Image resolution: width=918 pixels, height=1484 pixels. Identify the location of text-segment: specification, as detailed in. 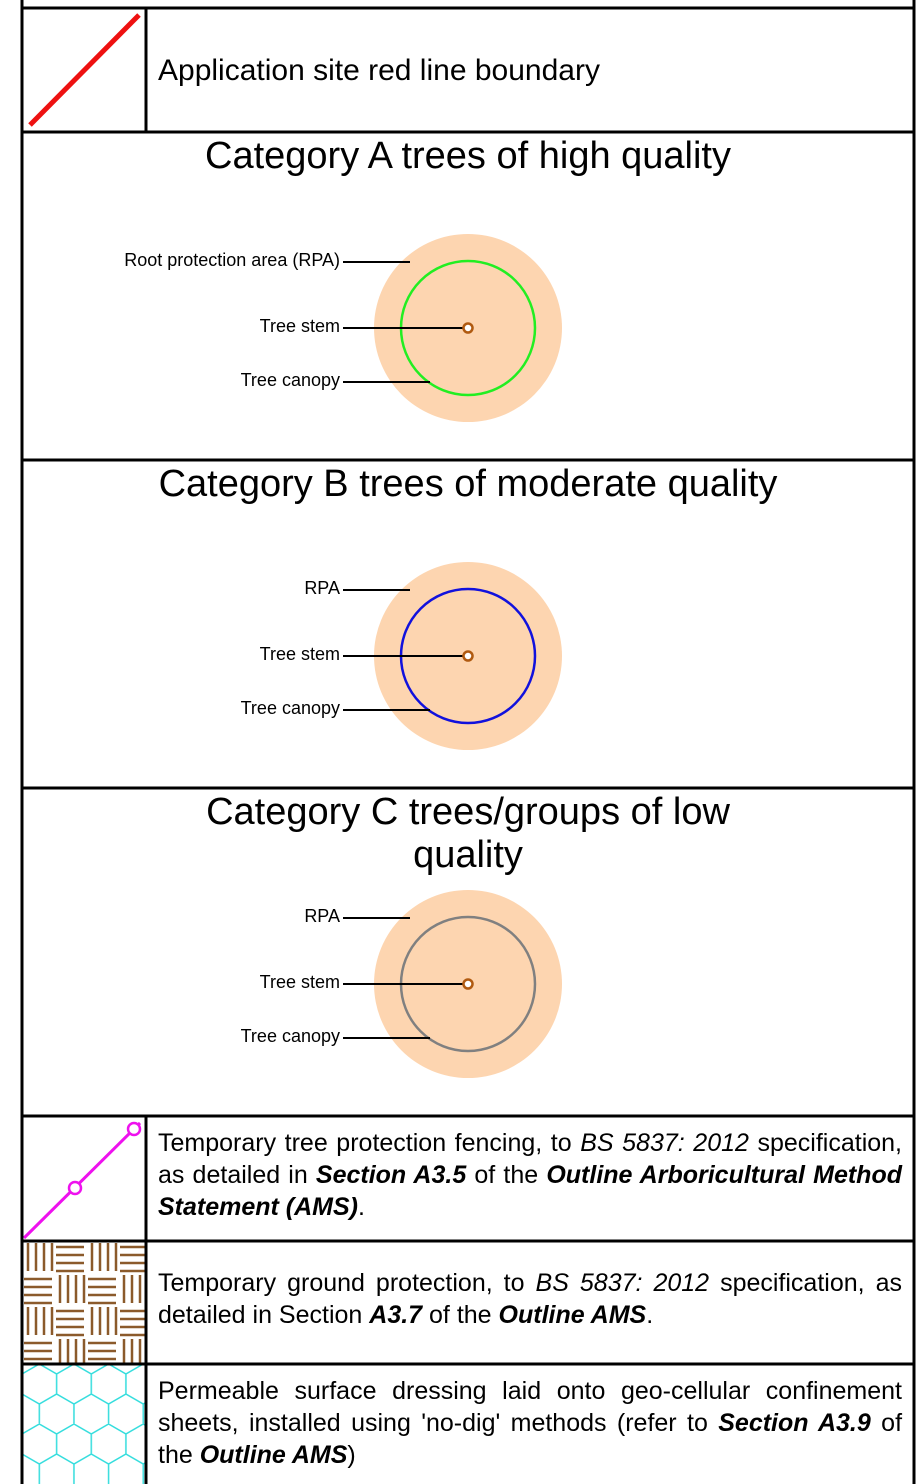
(530, 1159).